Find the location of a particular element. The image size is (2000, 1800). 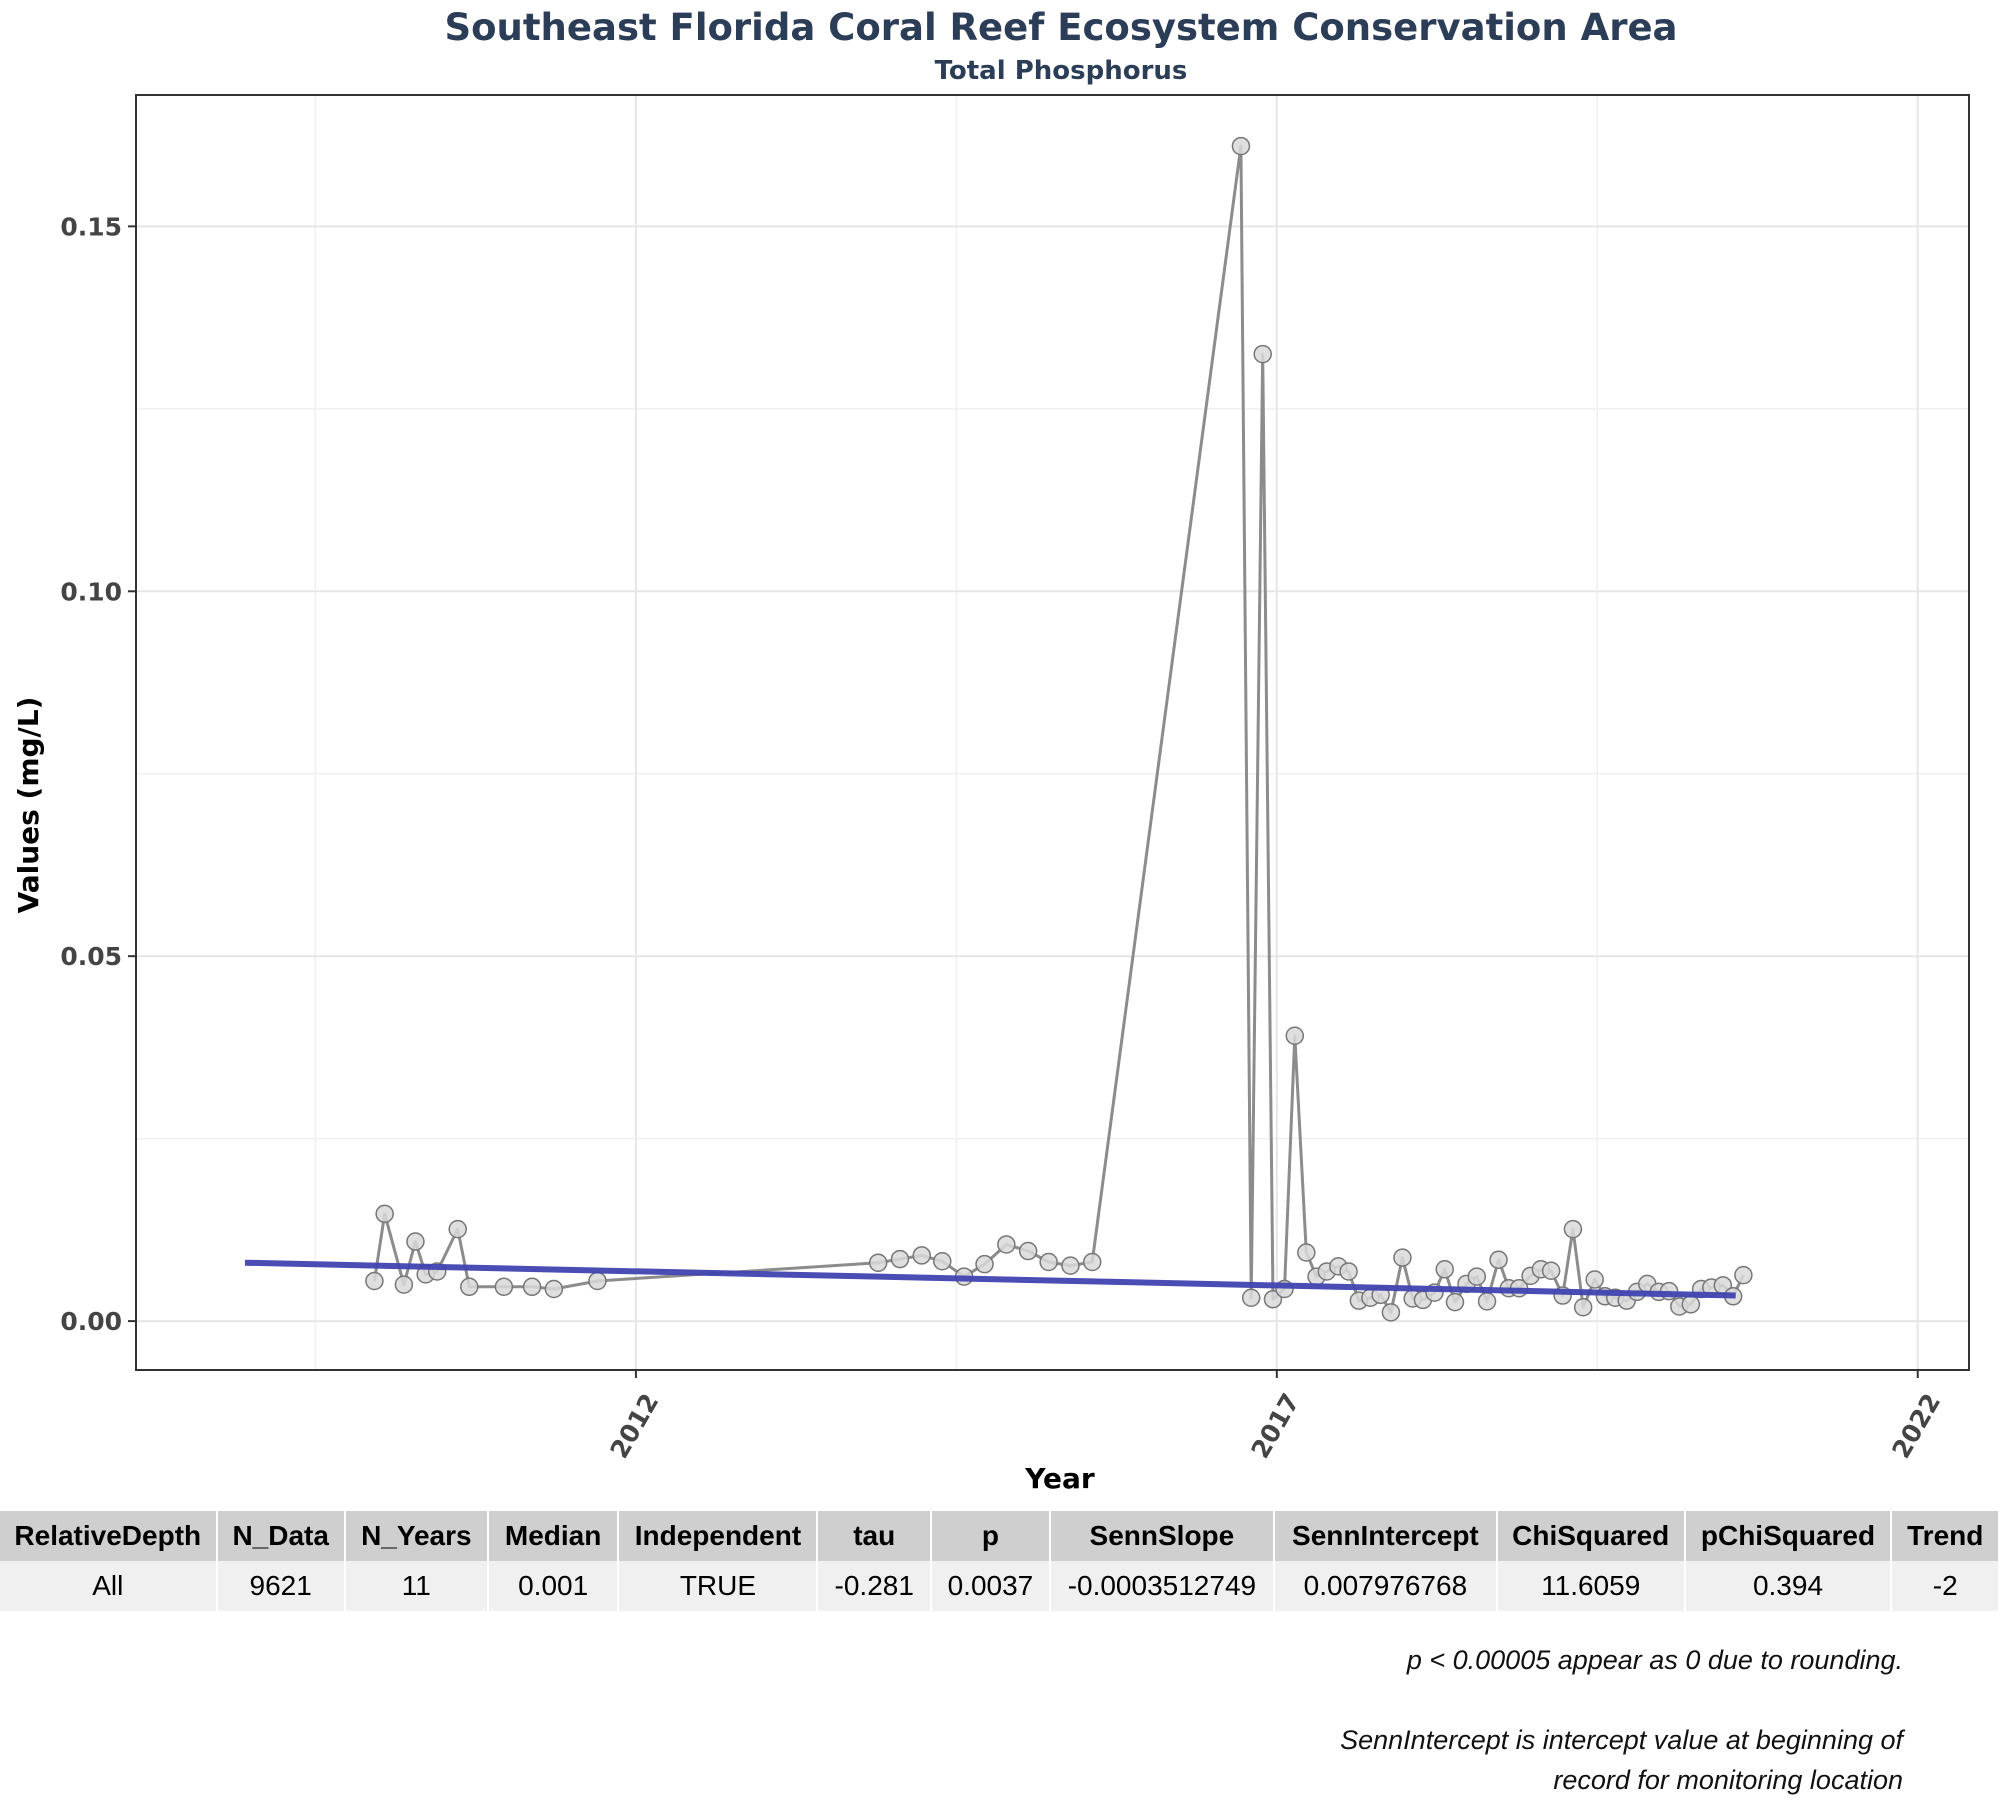

table-header-cell: ChiSquared is located at coordinates (1591, 1536).